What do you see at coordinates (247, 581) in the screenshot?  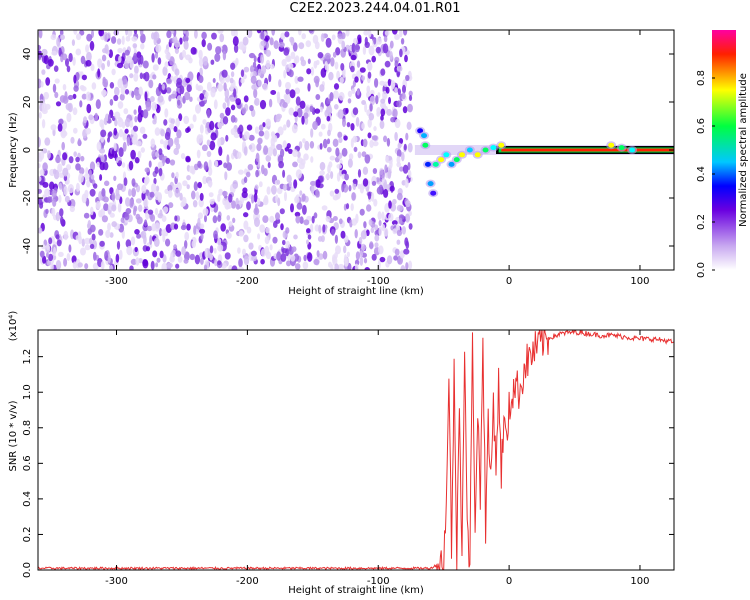 I see `x-tick-label: -200` at bounding box center [247, 581].